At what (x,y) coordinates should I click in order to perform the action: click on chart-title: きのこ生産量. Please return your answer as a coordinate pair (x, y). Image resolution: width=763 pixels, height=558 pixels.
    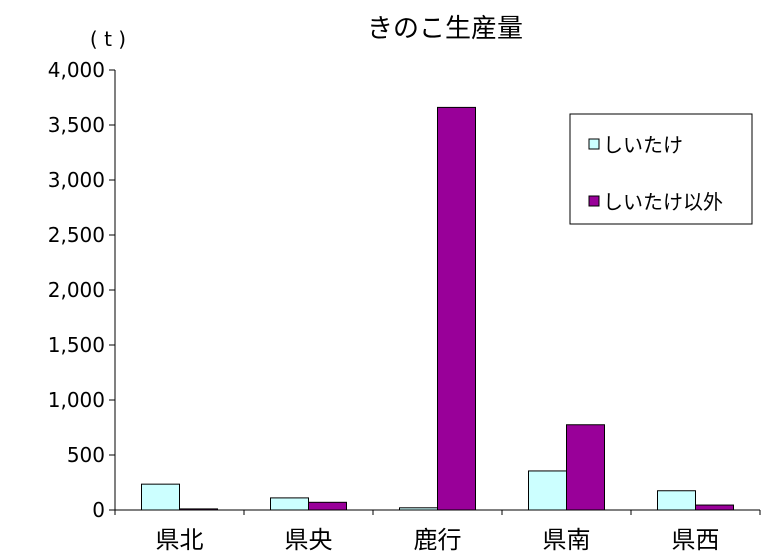
    Looking at the image, I should click on (445, 29).